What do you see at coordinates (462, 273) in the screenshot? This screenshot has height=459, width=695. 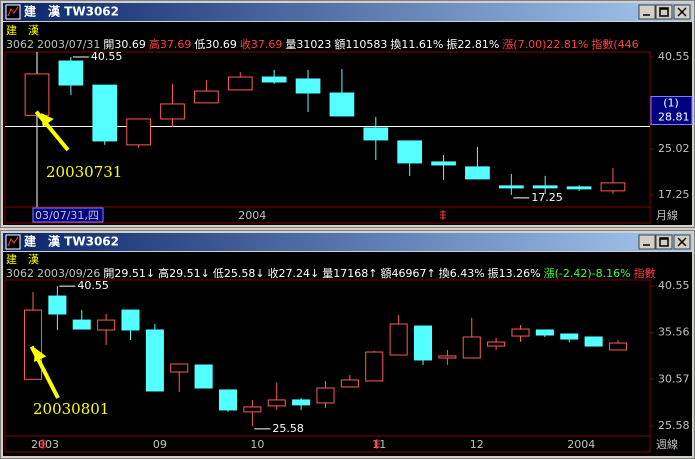 I see `info-item: 換6.43%` at bounding box center [462, 273].